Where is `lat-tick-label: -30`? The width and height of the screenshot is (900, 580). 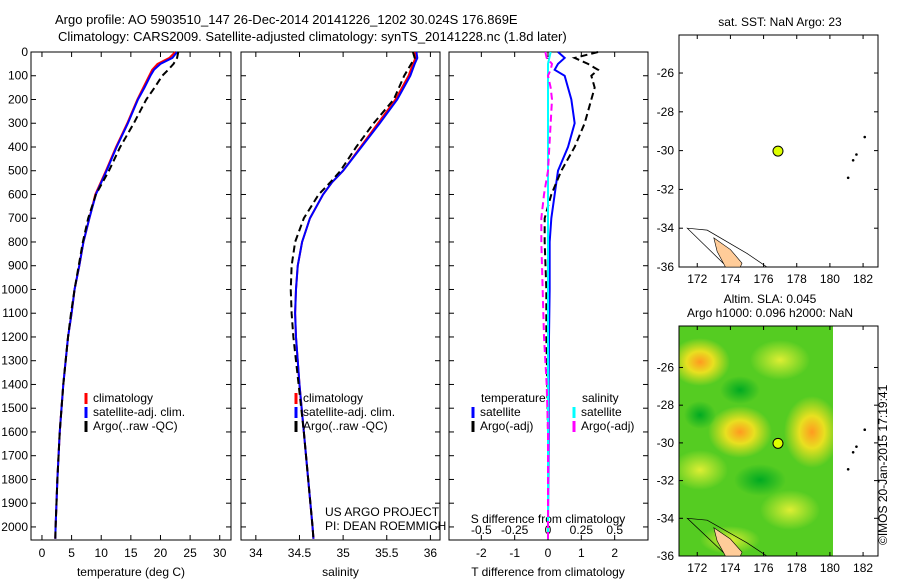 lat-tick-label: -30 is located at coordinates (666, 443).